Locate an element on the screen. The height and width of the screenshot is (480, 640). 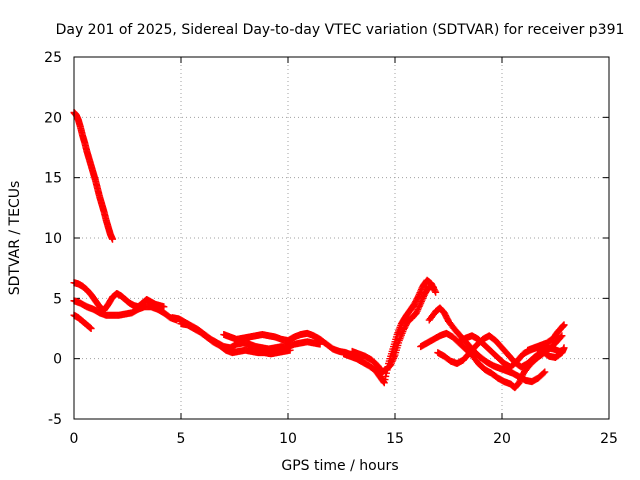
y-tick-label: 5 is located at coordinates (57, 299).